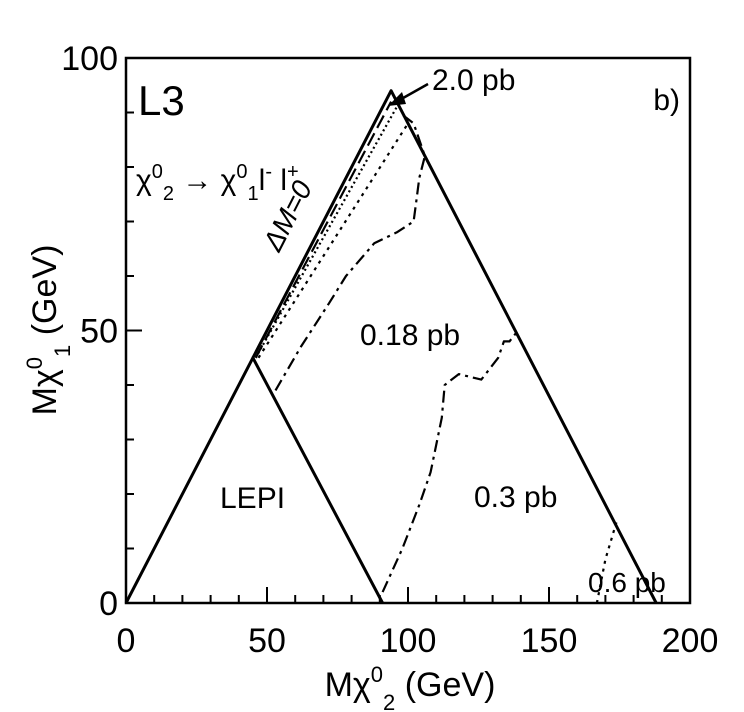 Image resolution: width=744 pixels, height=712 pixels. Describe the element at coordinates (287, 215) in the screenshot. I see `label-delta-m: ΔM=0` at that location.